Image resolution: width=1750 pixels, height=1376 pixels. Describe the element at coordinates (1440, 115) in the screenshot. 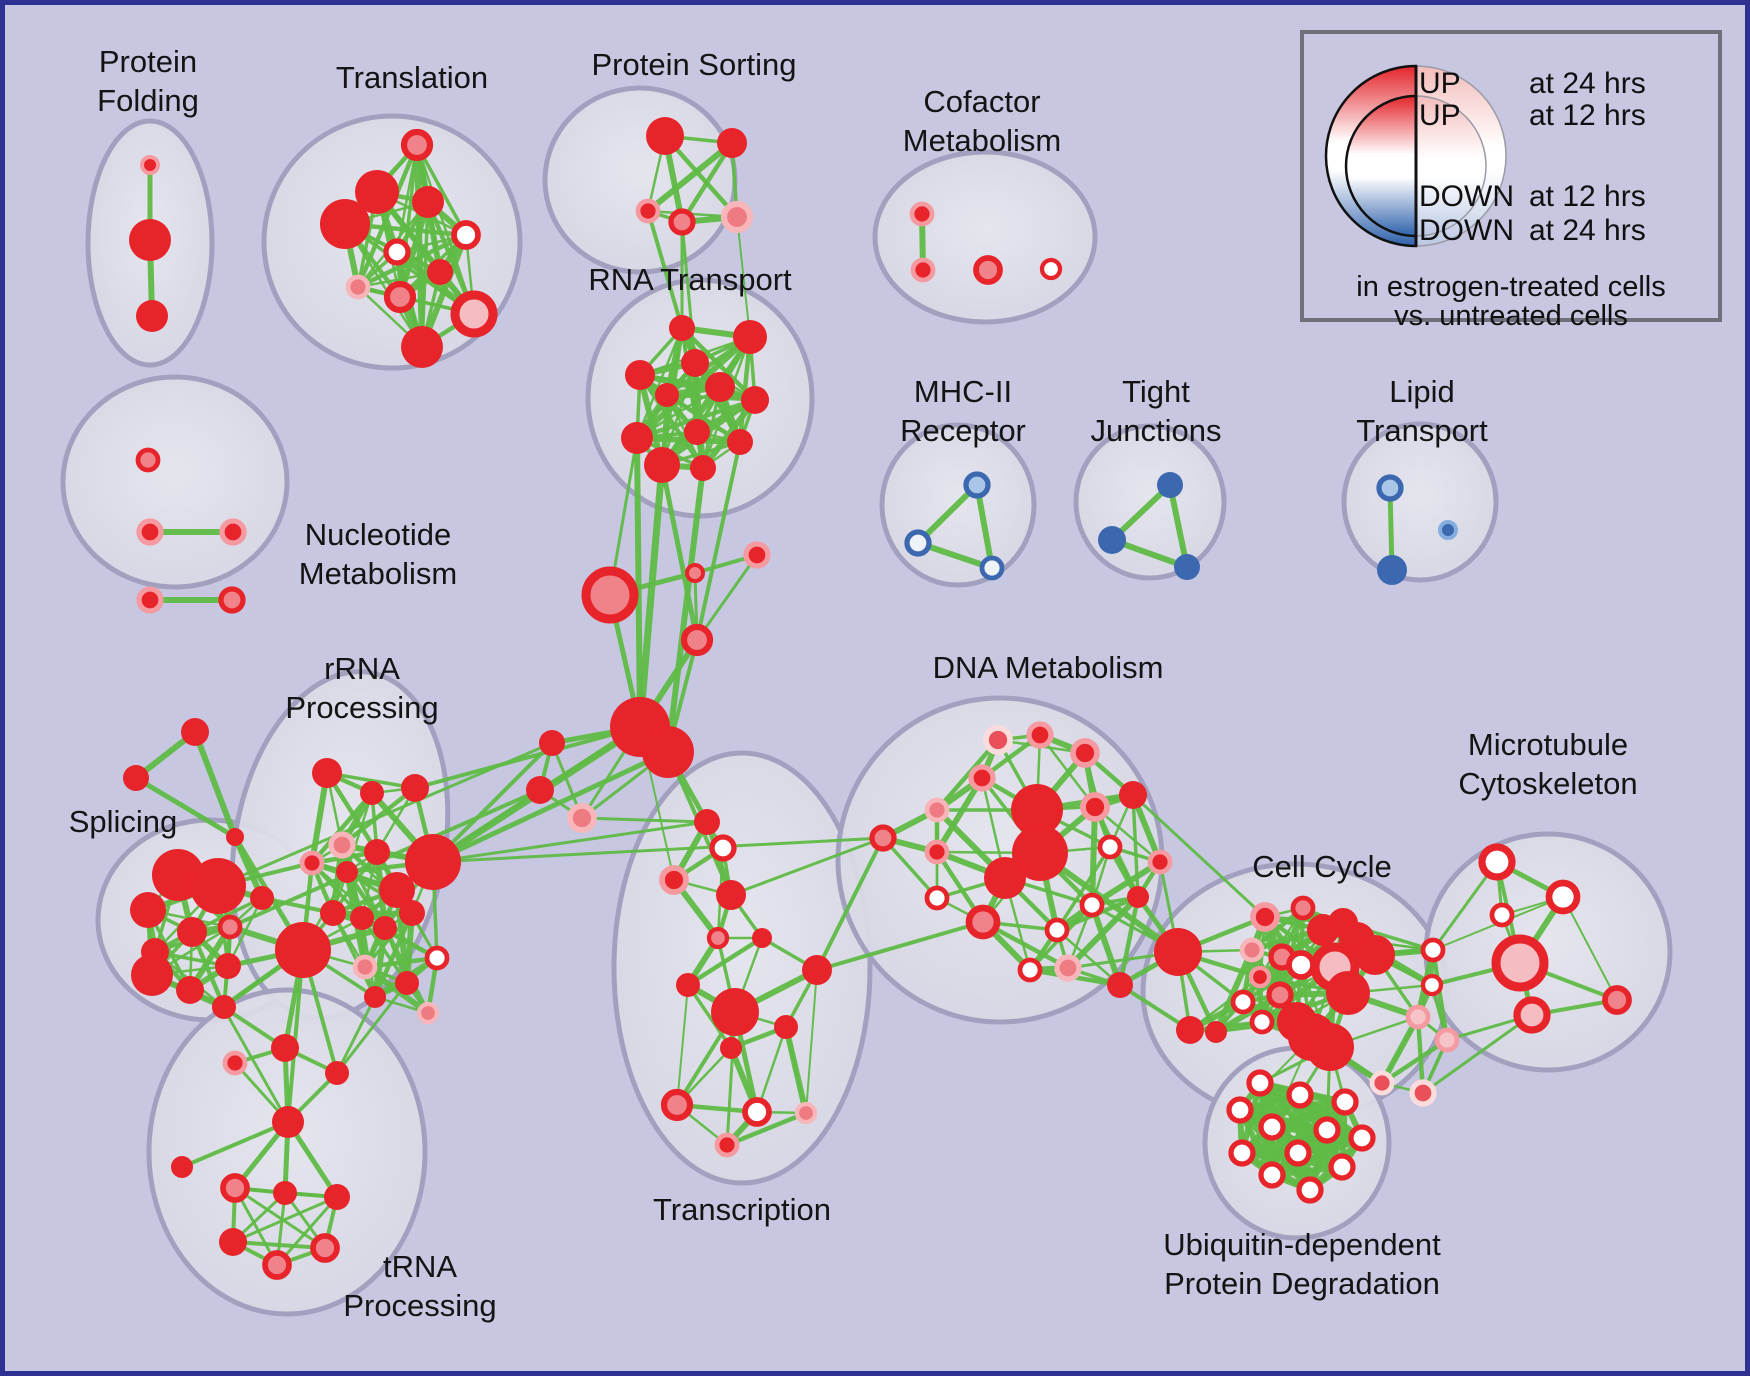

I see `legend-up12-dir: UP` at that location.